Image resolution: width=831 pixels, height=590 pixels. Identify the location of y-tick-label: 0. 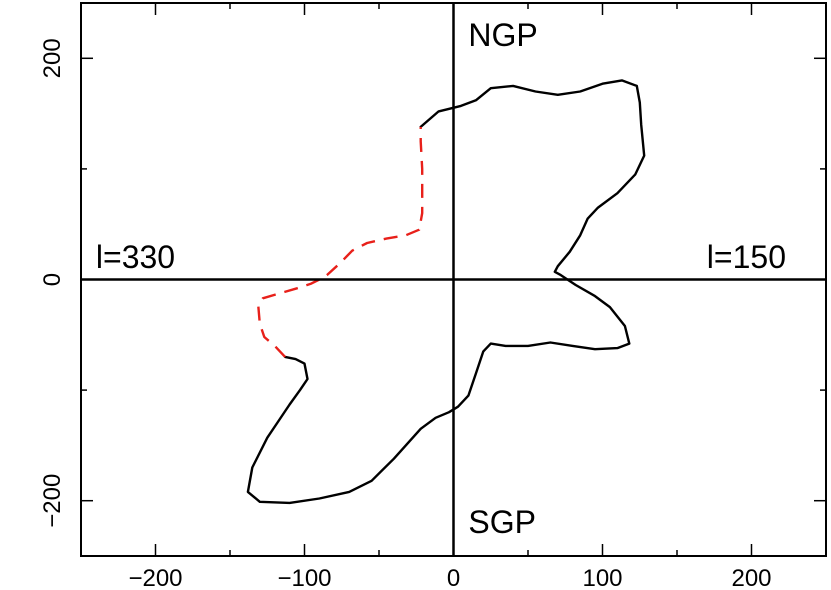
(52, 279).